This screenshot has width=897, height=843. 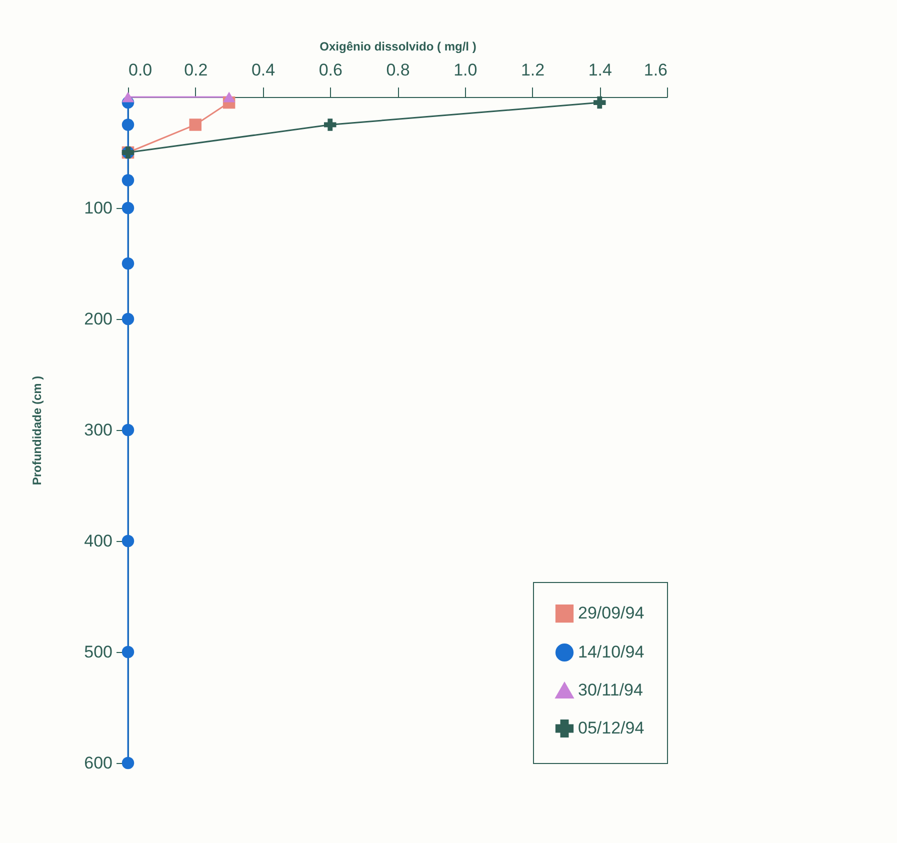 I want to click on x-axis-title: Oxigênio dissolvido ( mg/l ), so click(x=398, y=47).